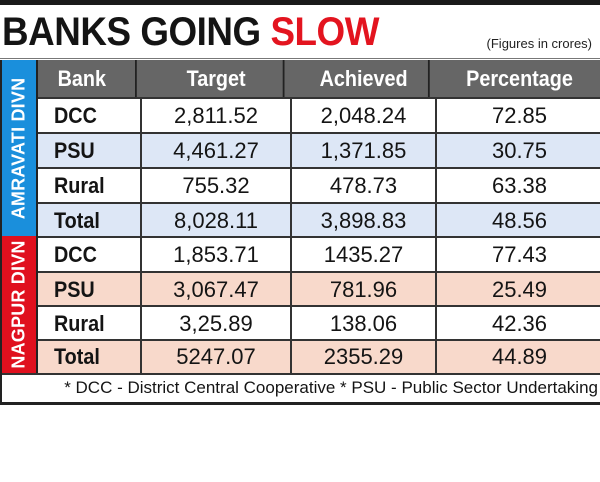 The width and height of the screenshot is (600, 482). I want to click on cell-achieved: 2,048.24, so click(364, 115).